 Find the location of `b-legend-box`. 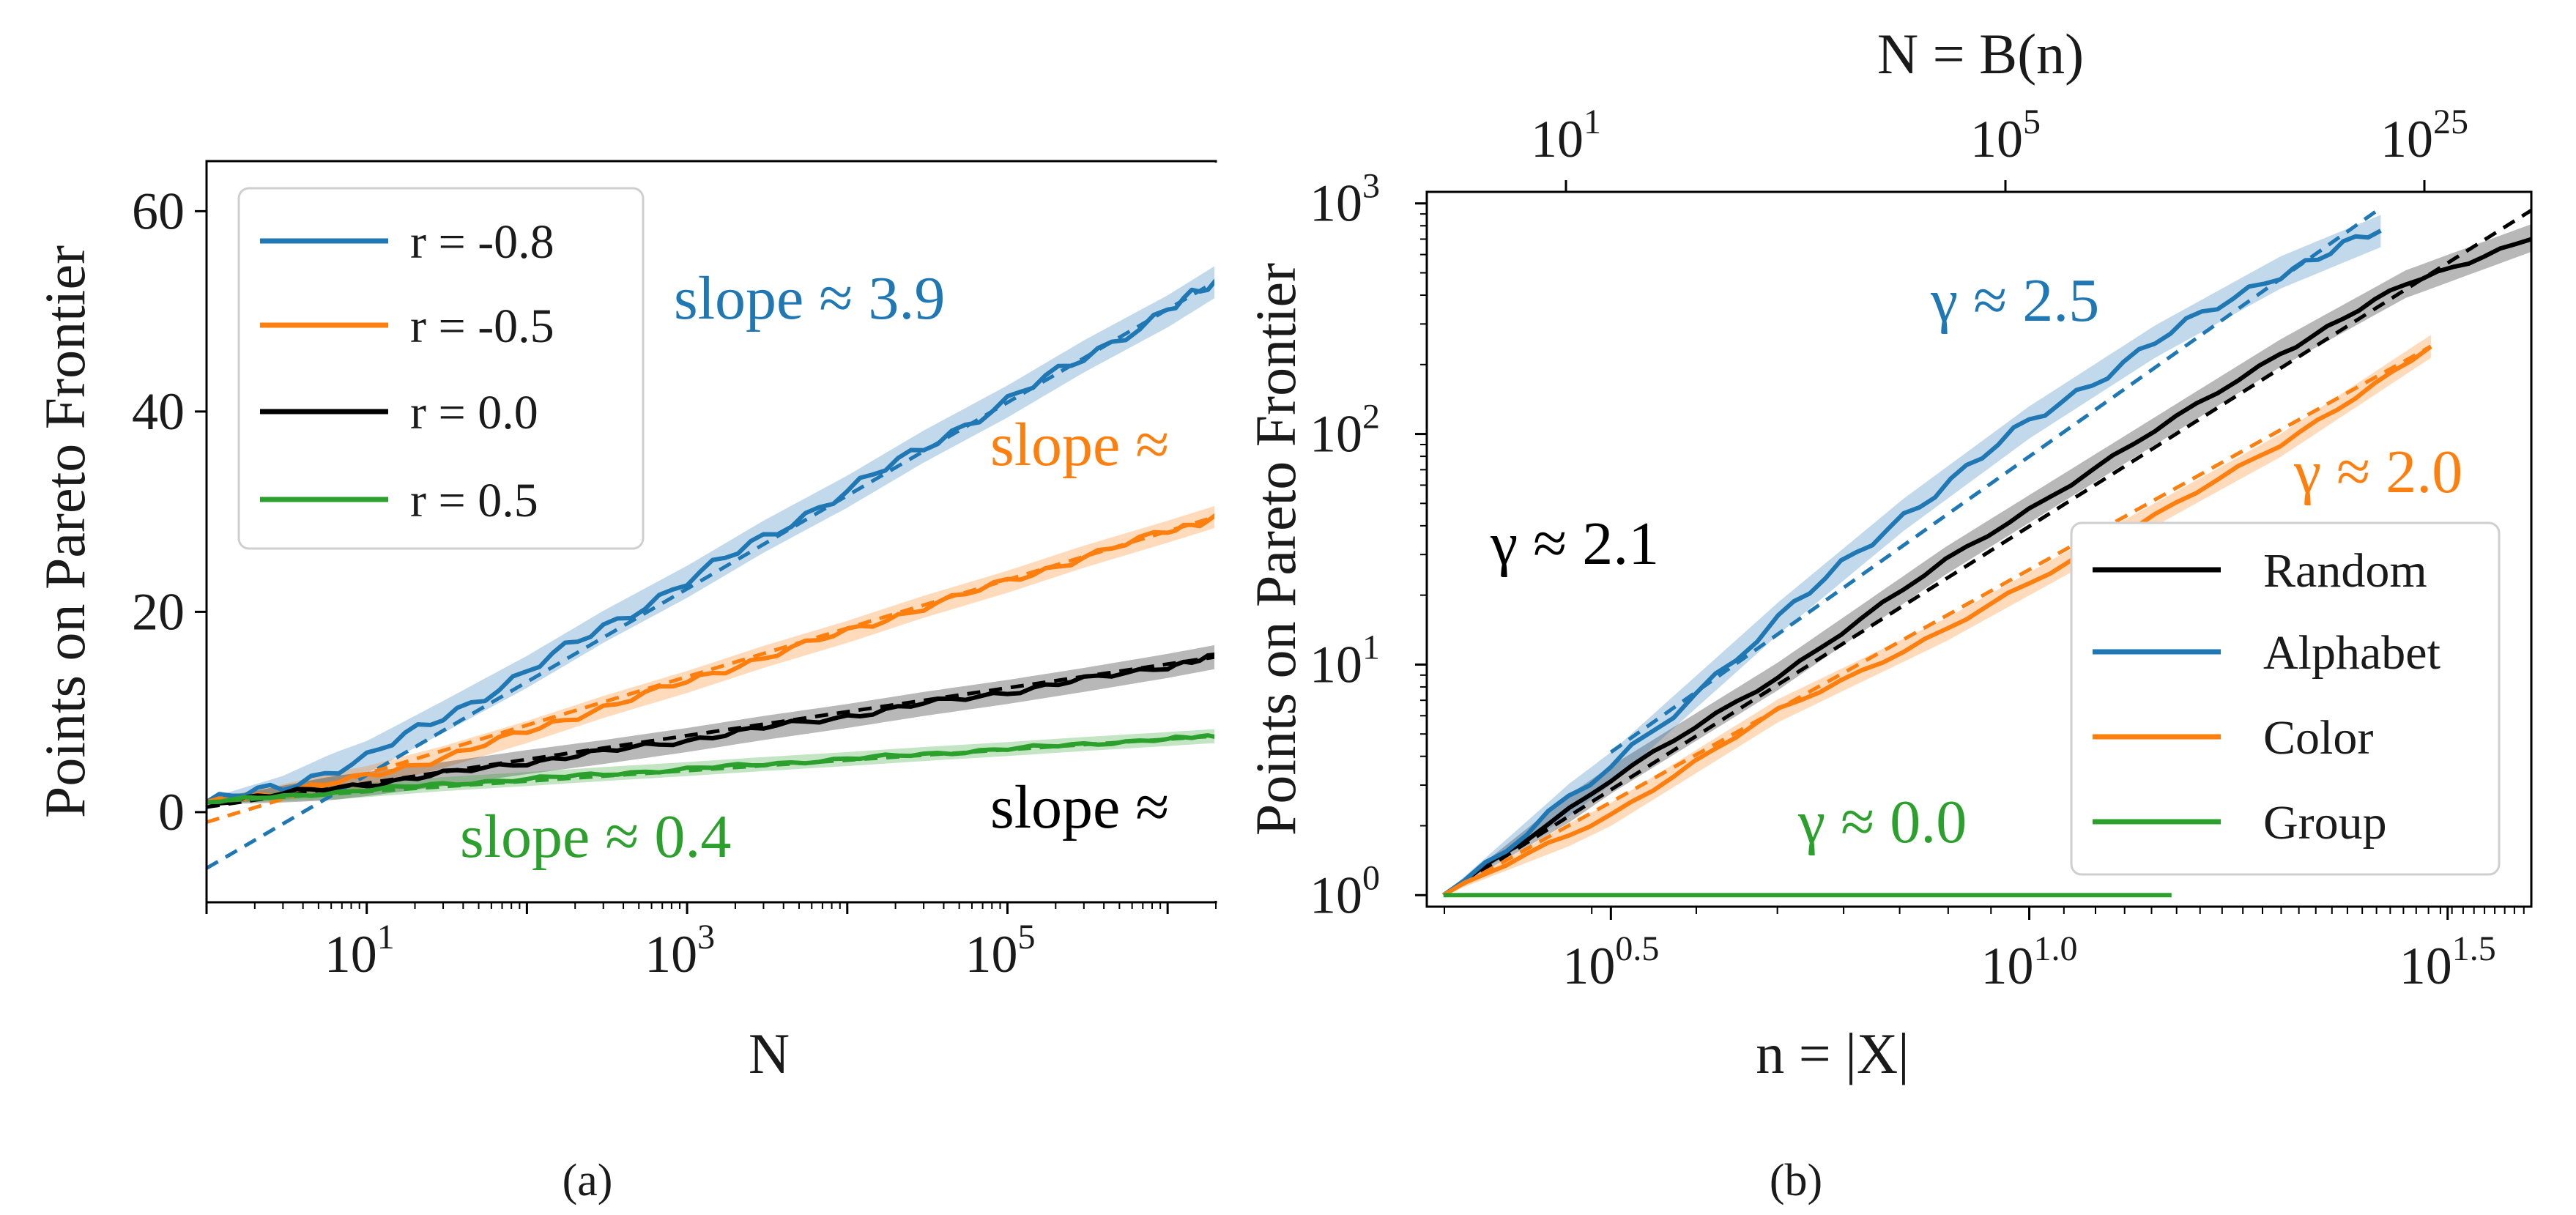

b-legend-box is located at coordinates (2285, 698).